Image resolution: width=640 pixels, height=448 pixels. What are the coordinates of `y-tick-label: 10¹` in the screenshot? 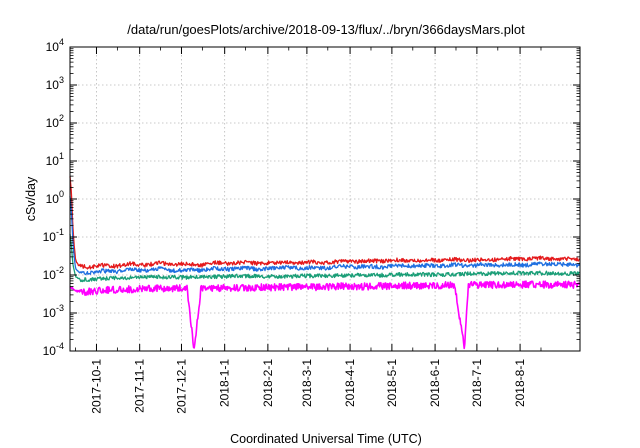 It's located at (55, 159).